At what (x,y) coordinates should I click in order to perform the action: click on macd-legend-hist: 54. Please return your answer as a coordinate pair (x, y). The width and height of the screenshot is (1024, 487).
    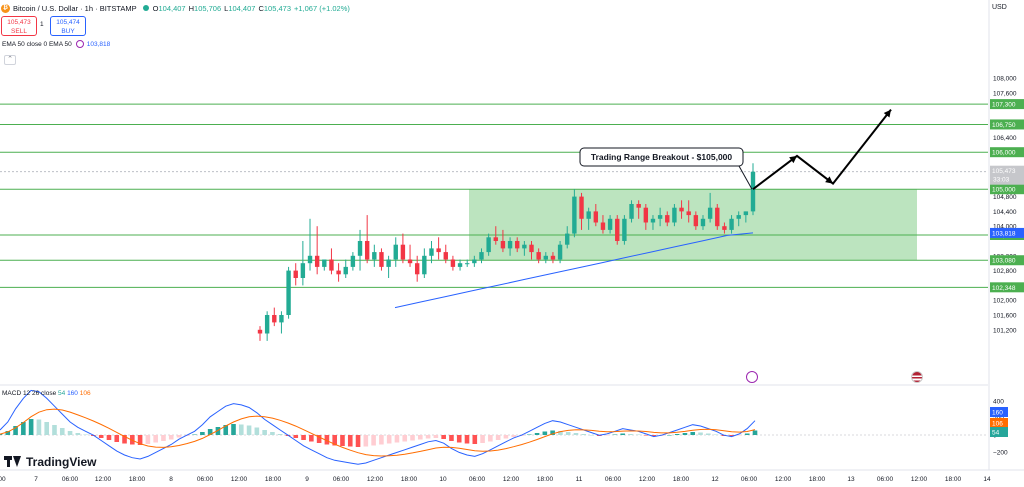
    Looking at the image, I should click on (62, 393).